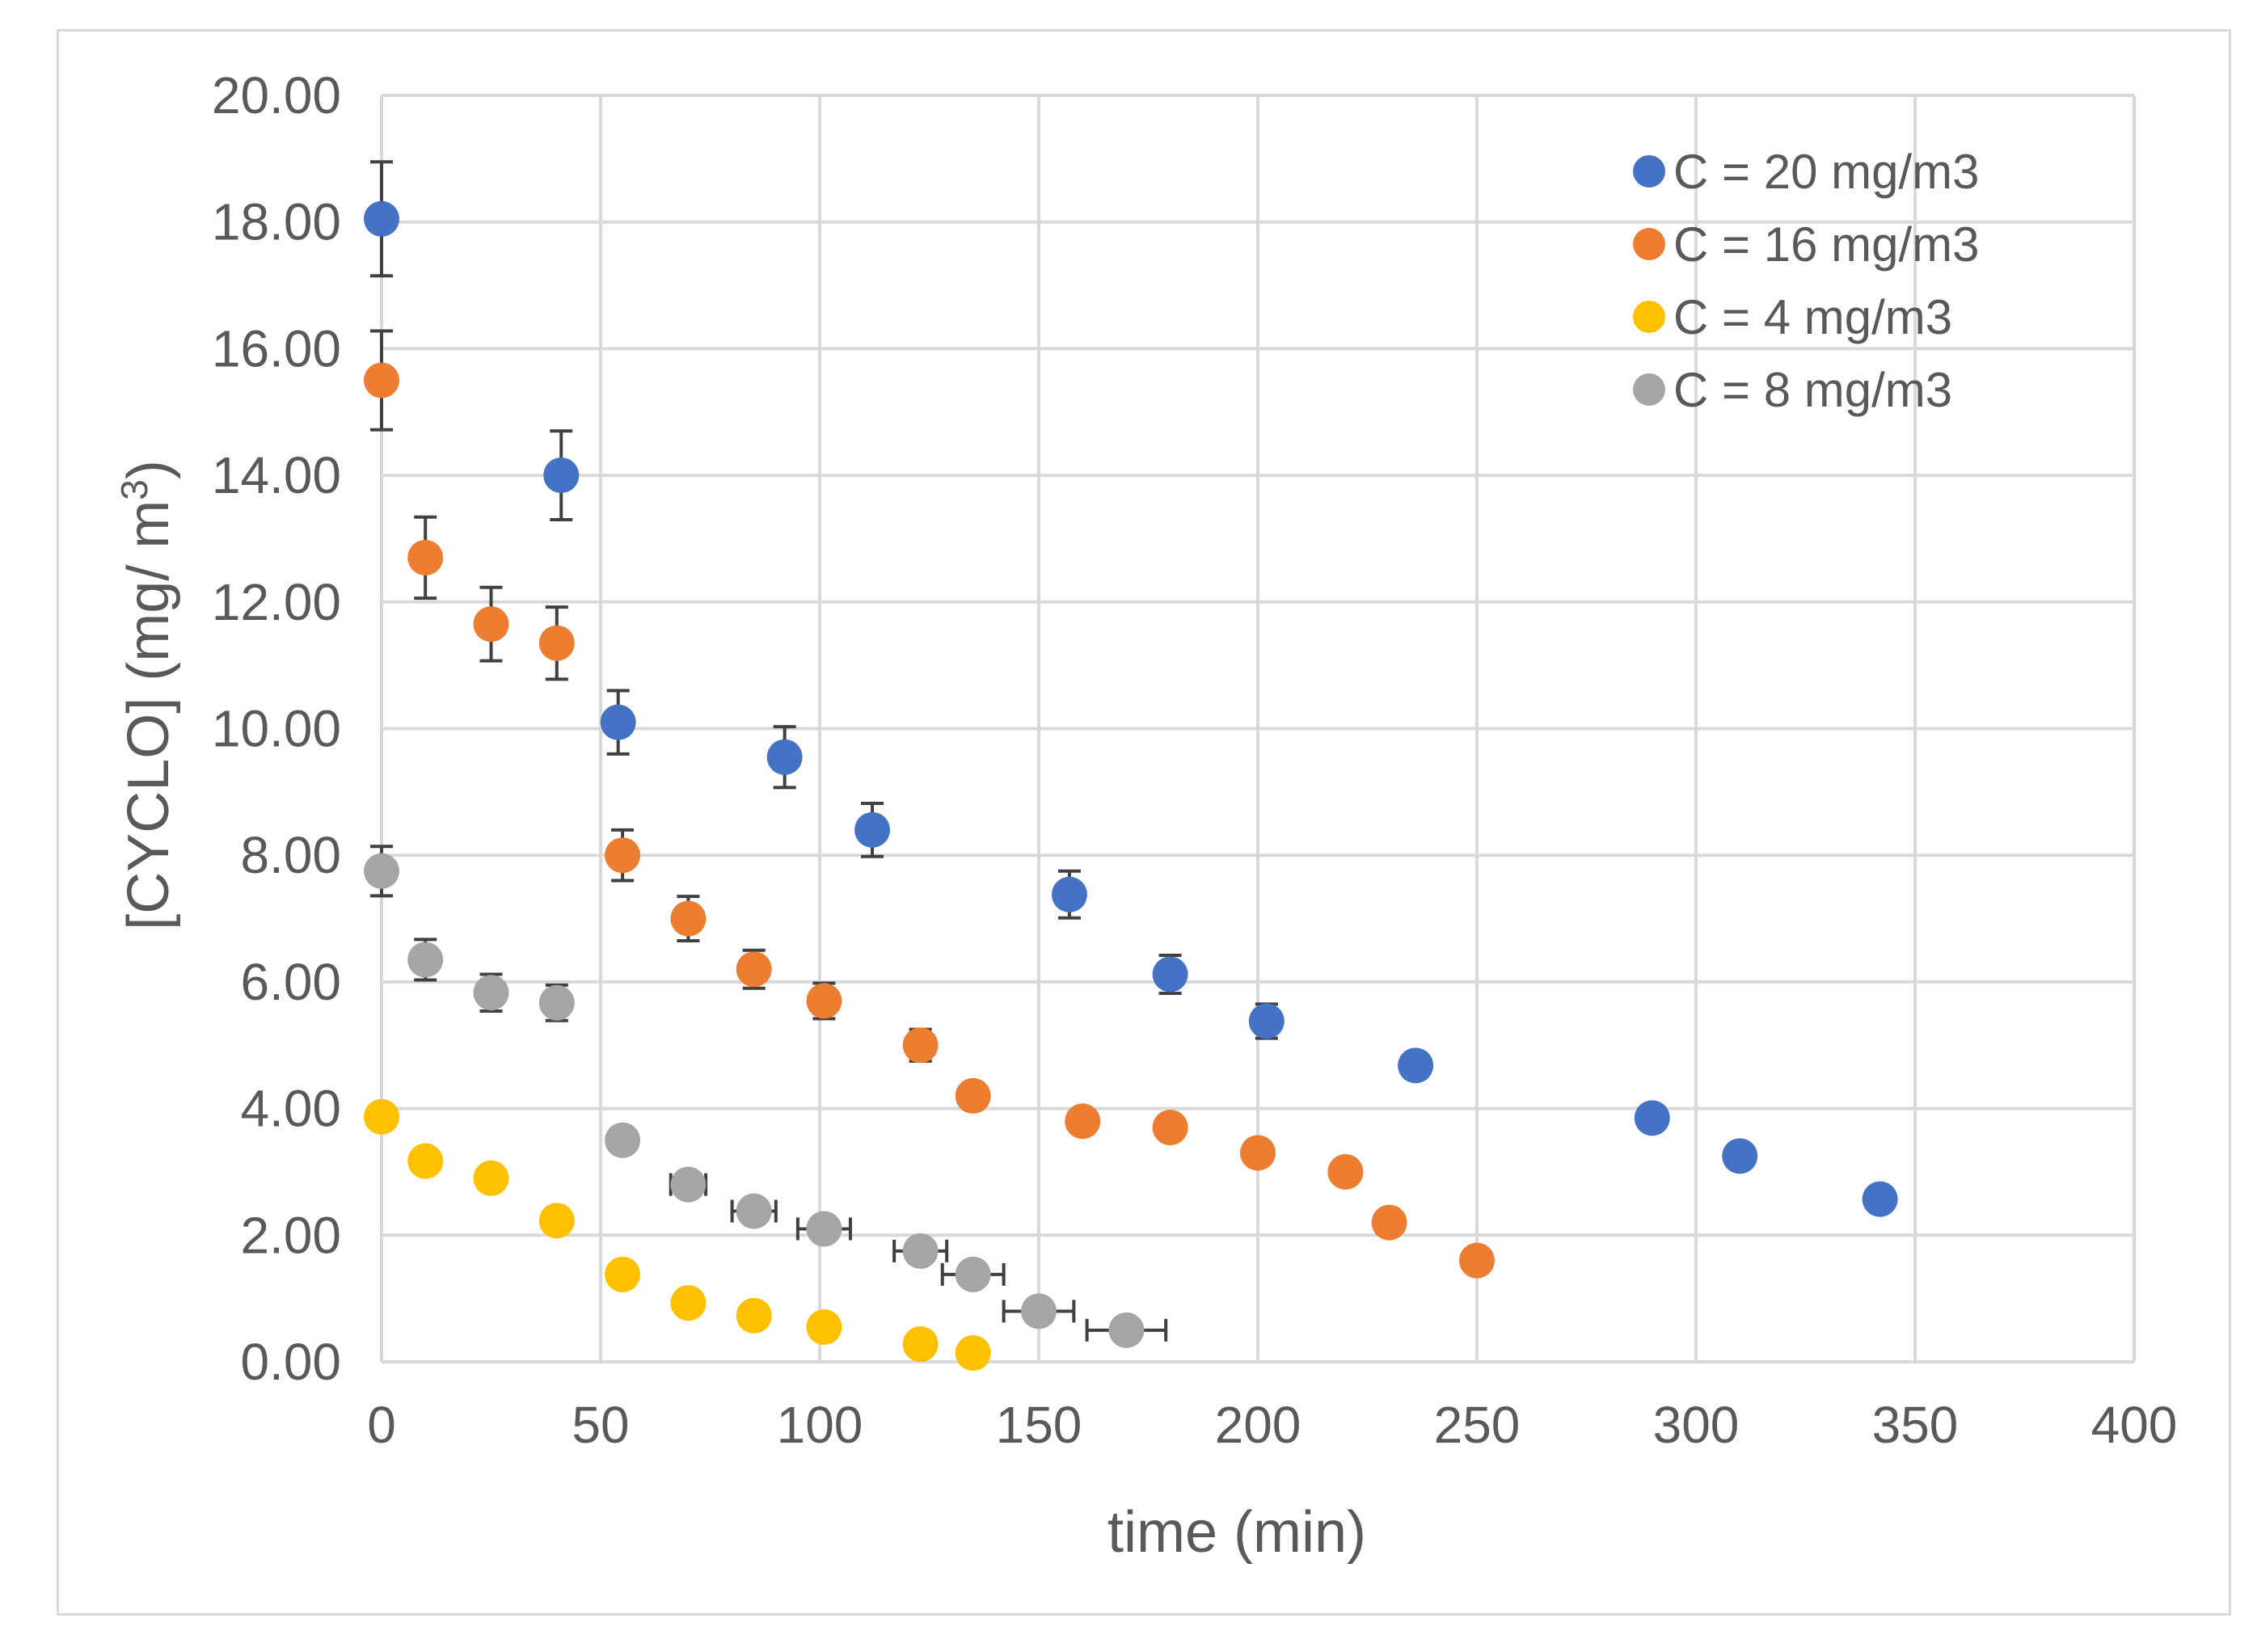 The height and width of the screenshot is (1652, 2257). I want to click on x-tick-label: 250, so click(1477, 1425).